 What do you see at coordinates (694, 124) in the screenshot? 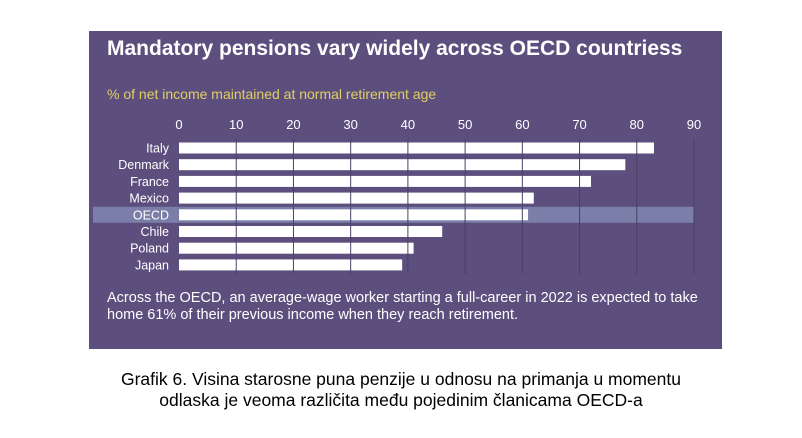
I see `x-tick-label: 90` at bounding box center [694, 124].